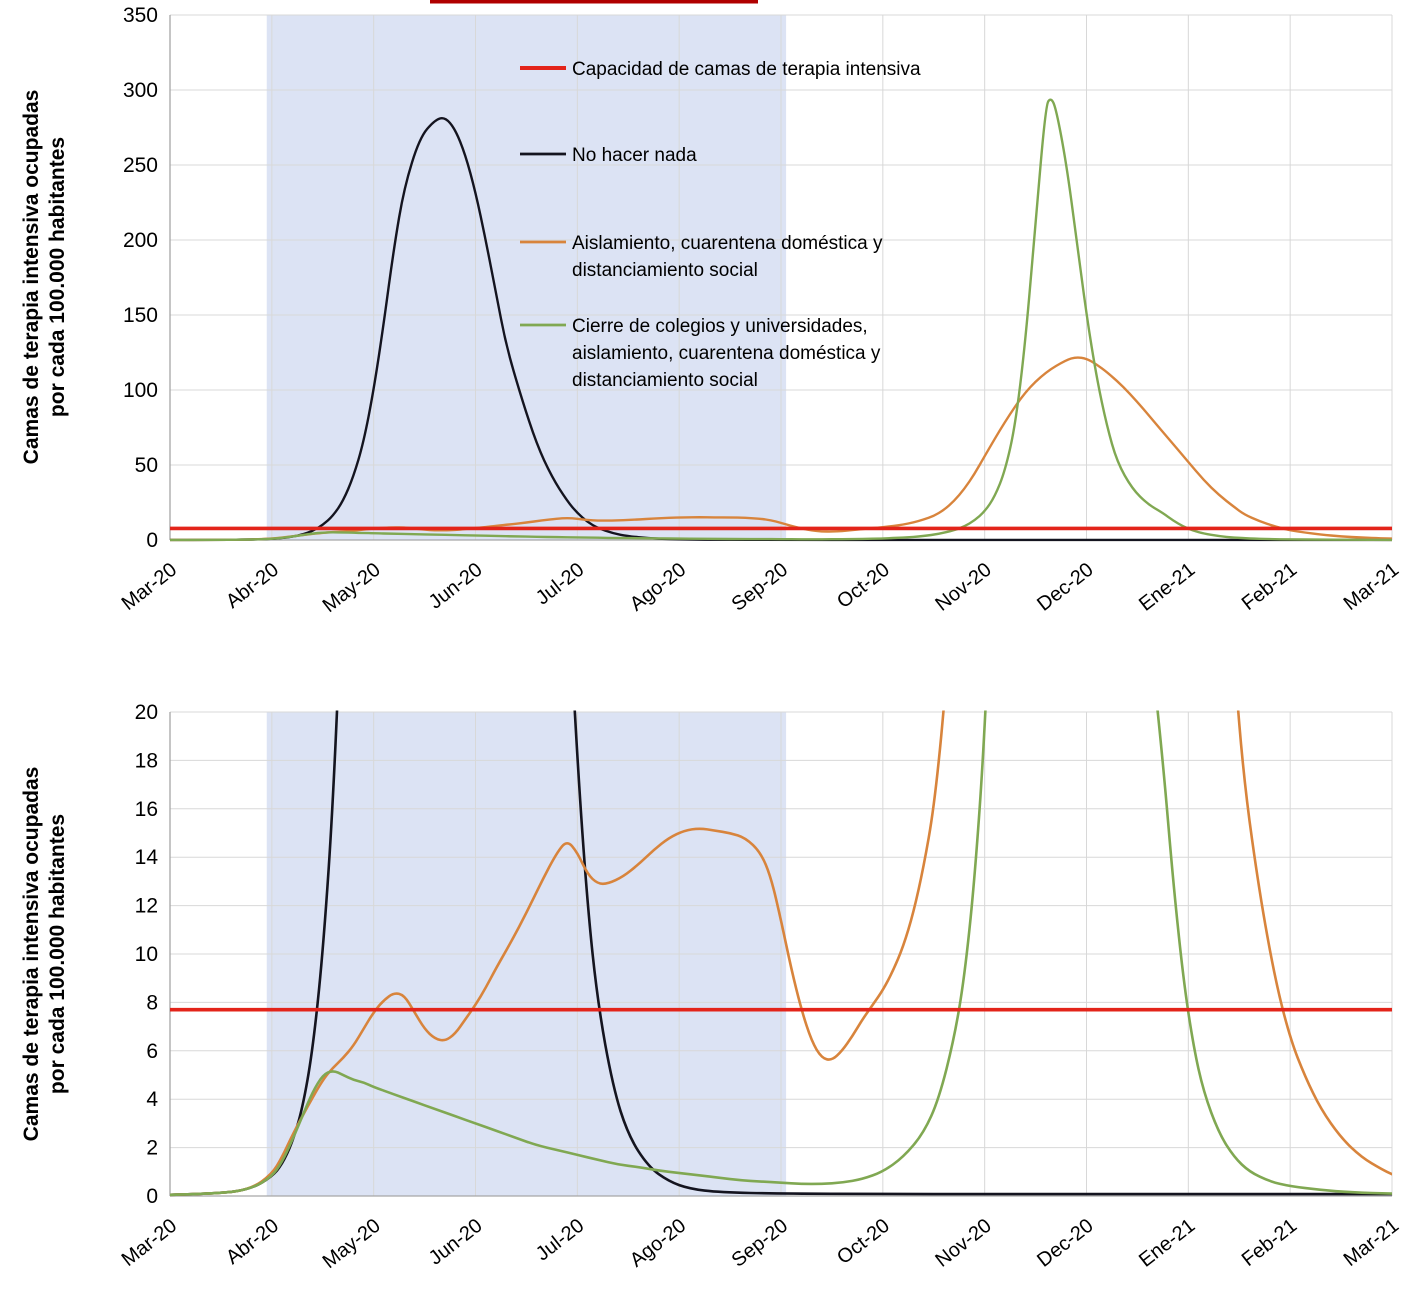  Describe the element at coordinates (720, 326) in the screenshot. I see `legend-item-label: Cierre de colegios y universidades,` at that location.